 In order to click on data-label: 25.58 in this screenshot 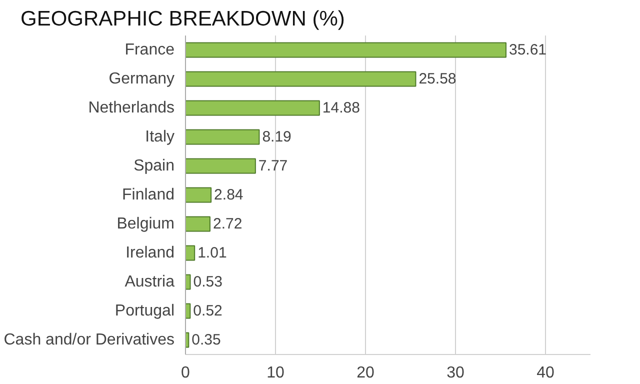, I will do `click(437, 79)`.